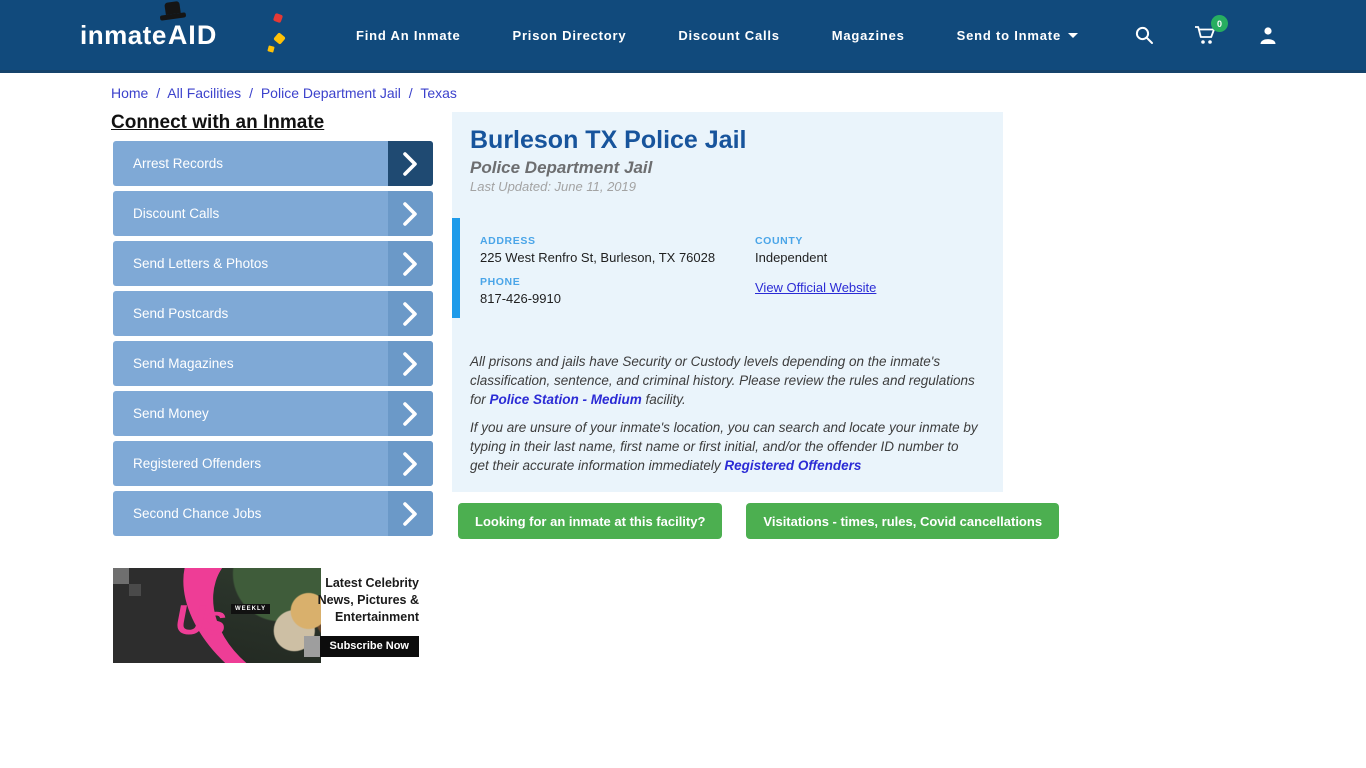  What do you see at coordinates (561, 167) in the screenshot?
I see `facility-subtitle: Police Department Jail` at bounding box center [561, 167].